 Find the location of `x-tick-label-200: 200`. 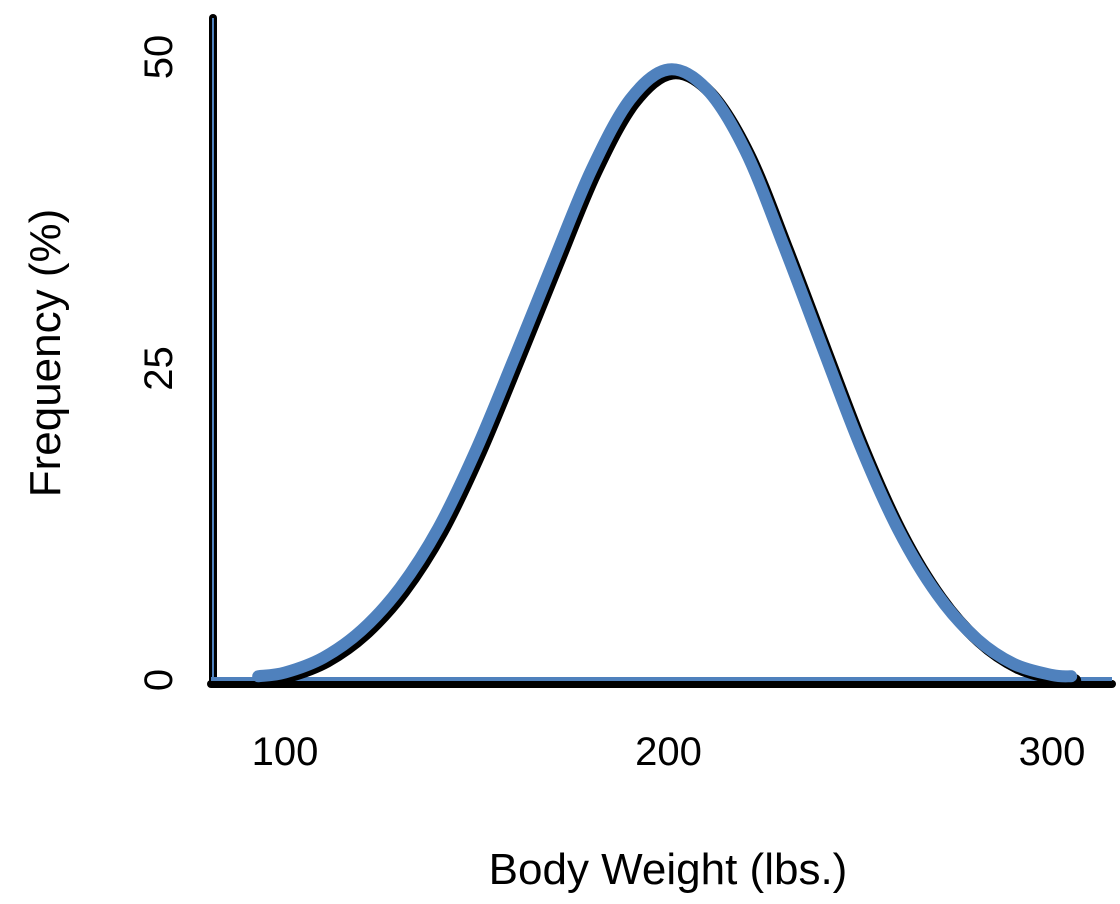

x-tick-label-200: 200 is located at coordinates (668, 752).